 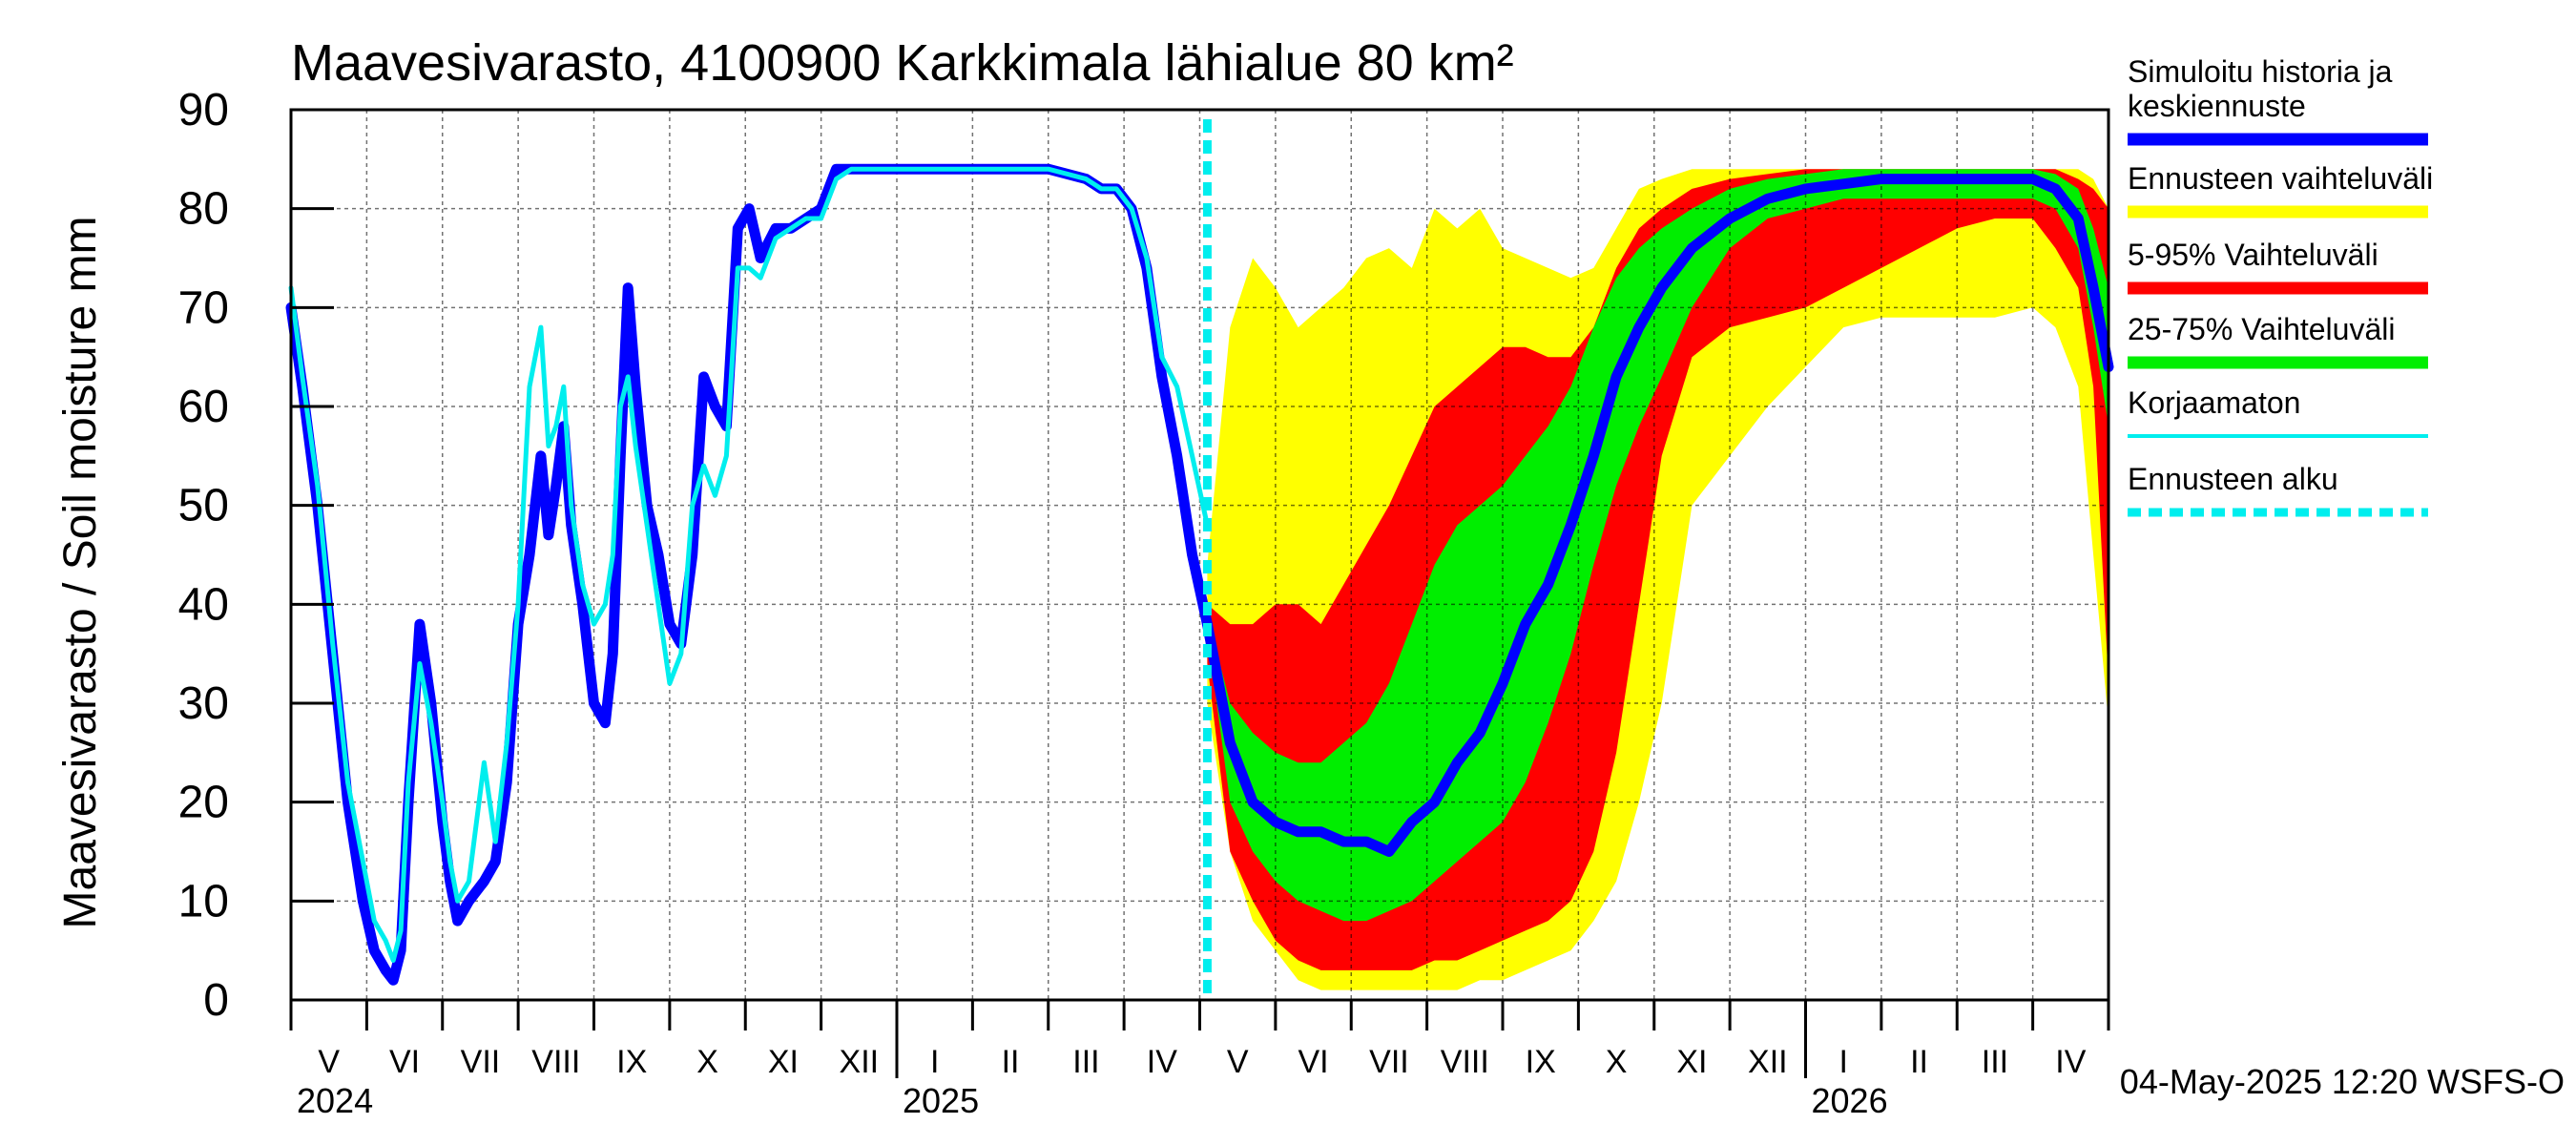 What do you see at coordinates (203, 210) in the screenshot?
I see `y-tick-label-8: 80` at bounding box center [203, 210].